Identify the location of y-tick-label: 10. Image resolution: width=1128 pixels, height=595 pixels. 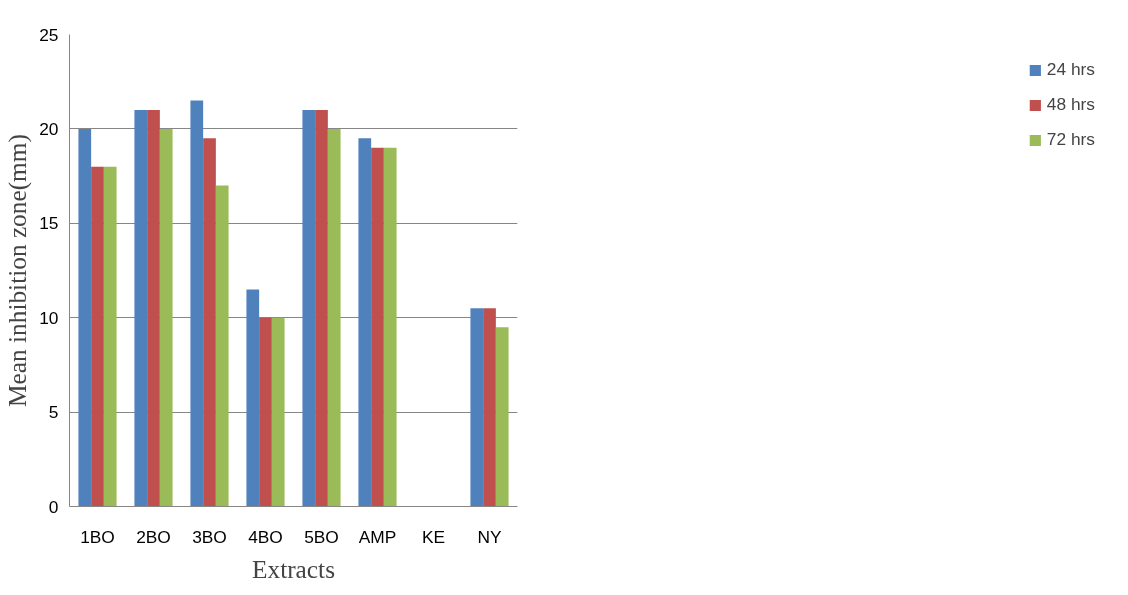
(49, 317).